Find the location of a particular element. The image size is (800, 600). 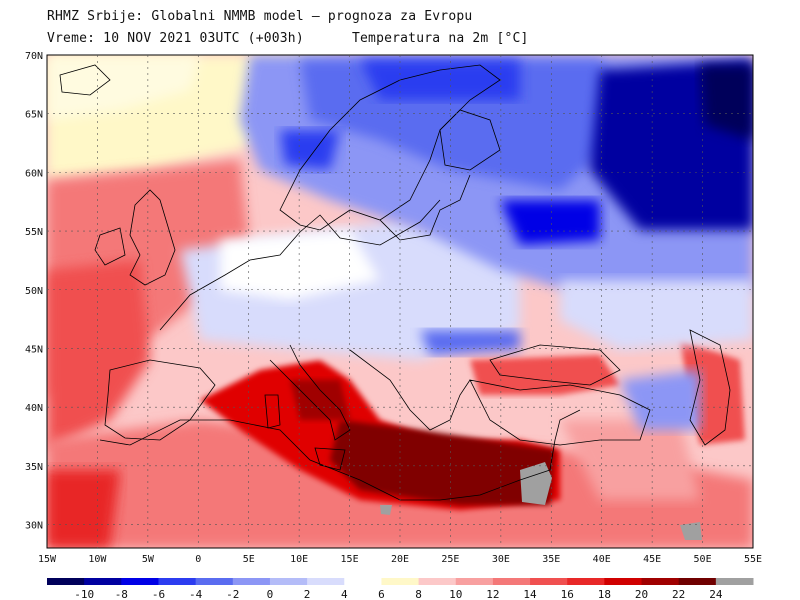

lon-tick-label: 40E is located at coordinates (602, 559).